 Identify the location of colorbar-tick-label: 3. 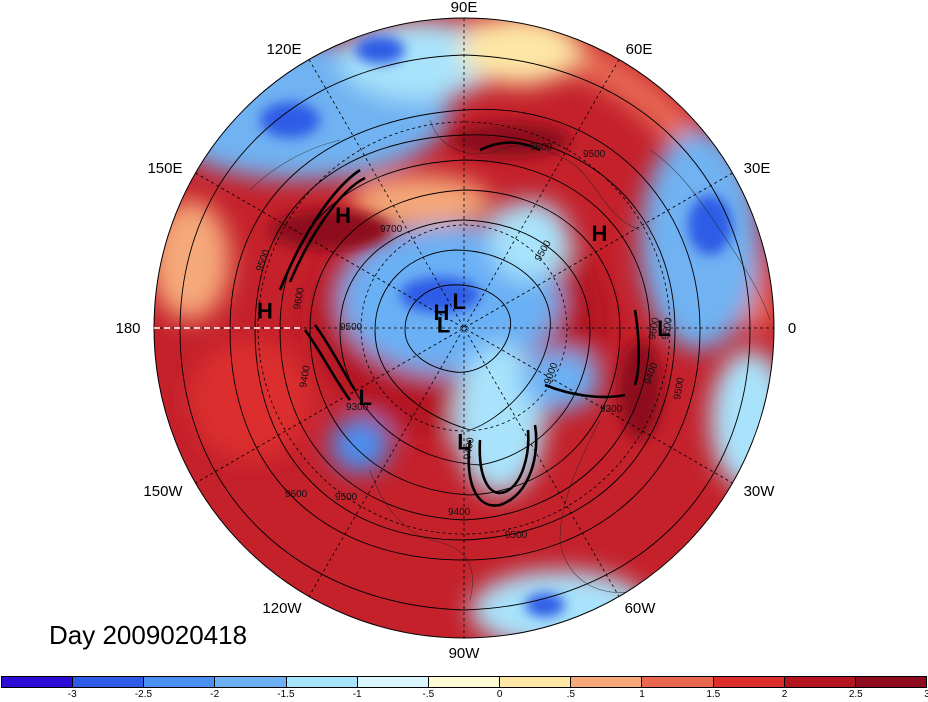
(926, 694).